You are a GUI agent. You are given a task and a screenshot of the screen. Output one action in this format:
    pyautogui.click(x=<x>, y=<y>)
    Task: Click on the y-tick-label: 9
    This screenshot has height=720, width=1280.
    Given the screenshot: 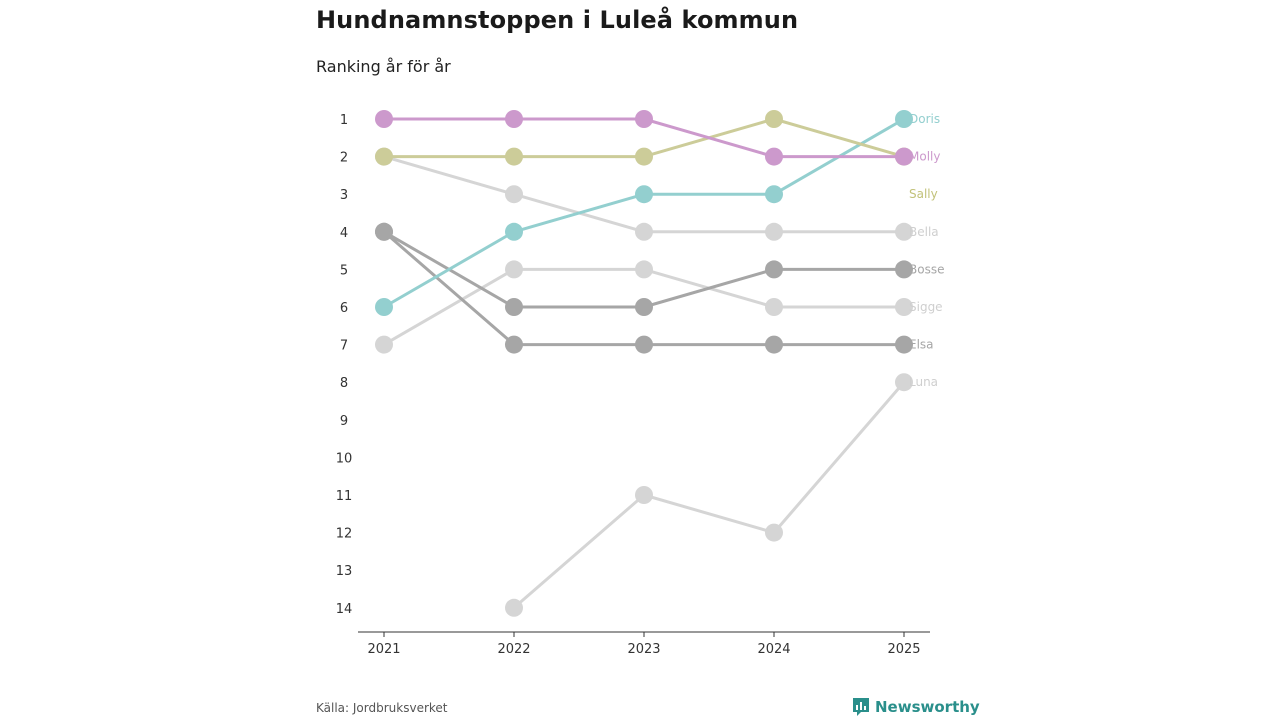 What is the action you would take?
    pyautogui.click(x=344, y=421)
    